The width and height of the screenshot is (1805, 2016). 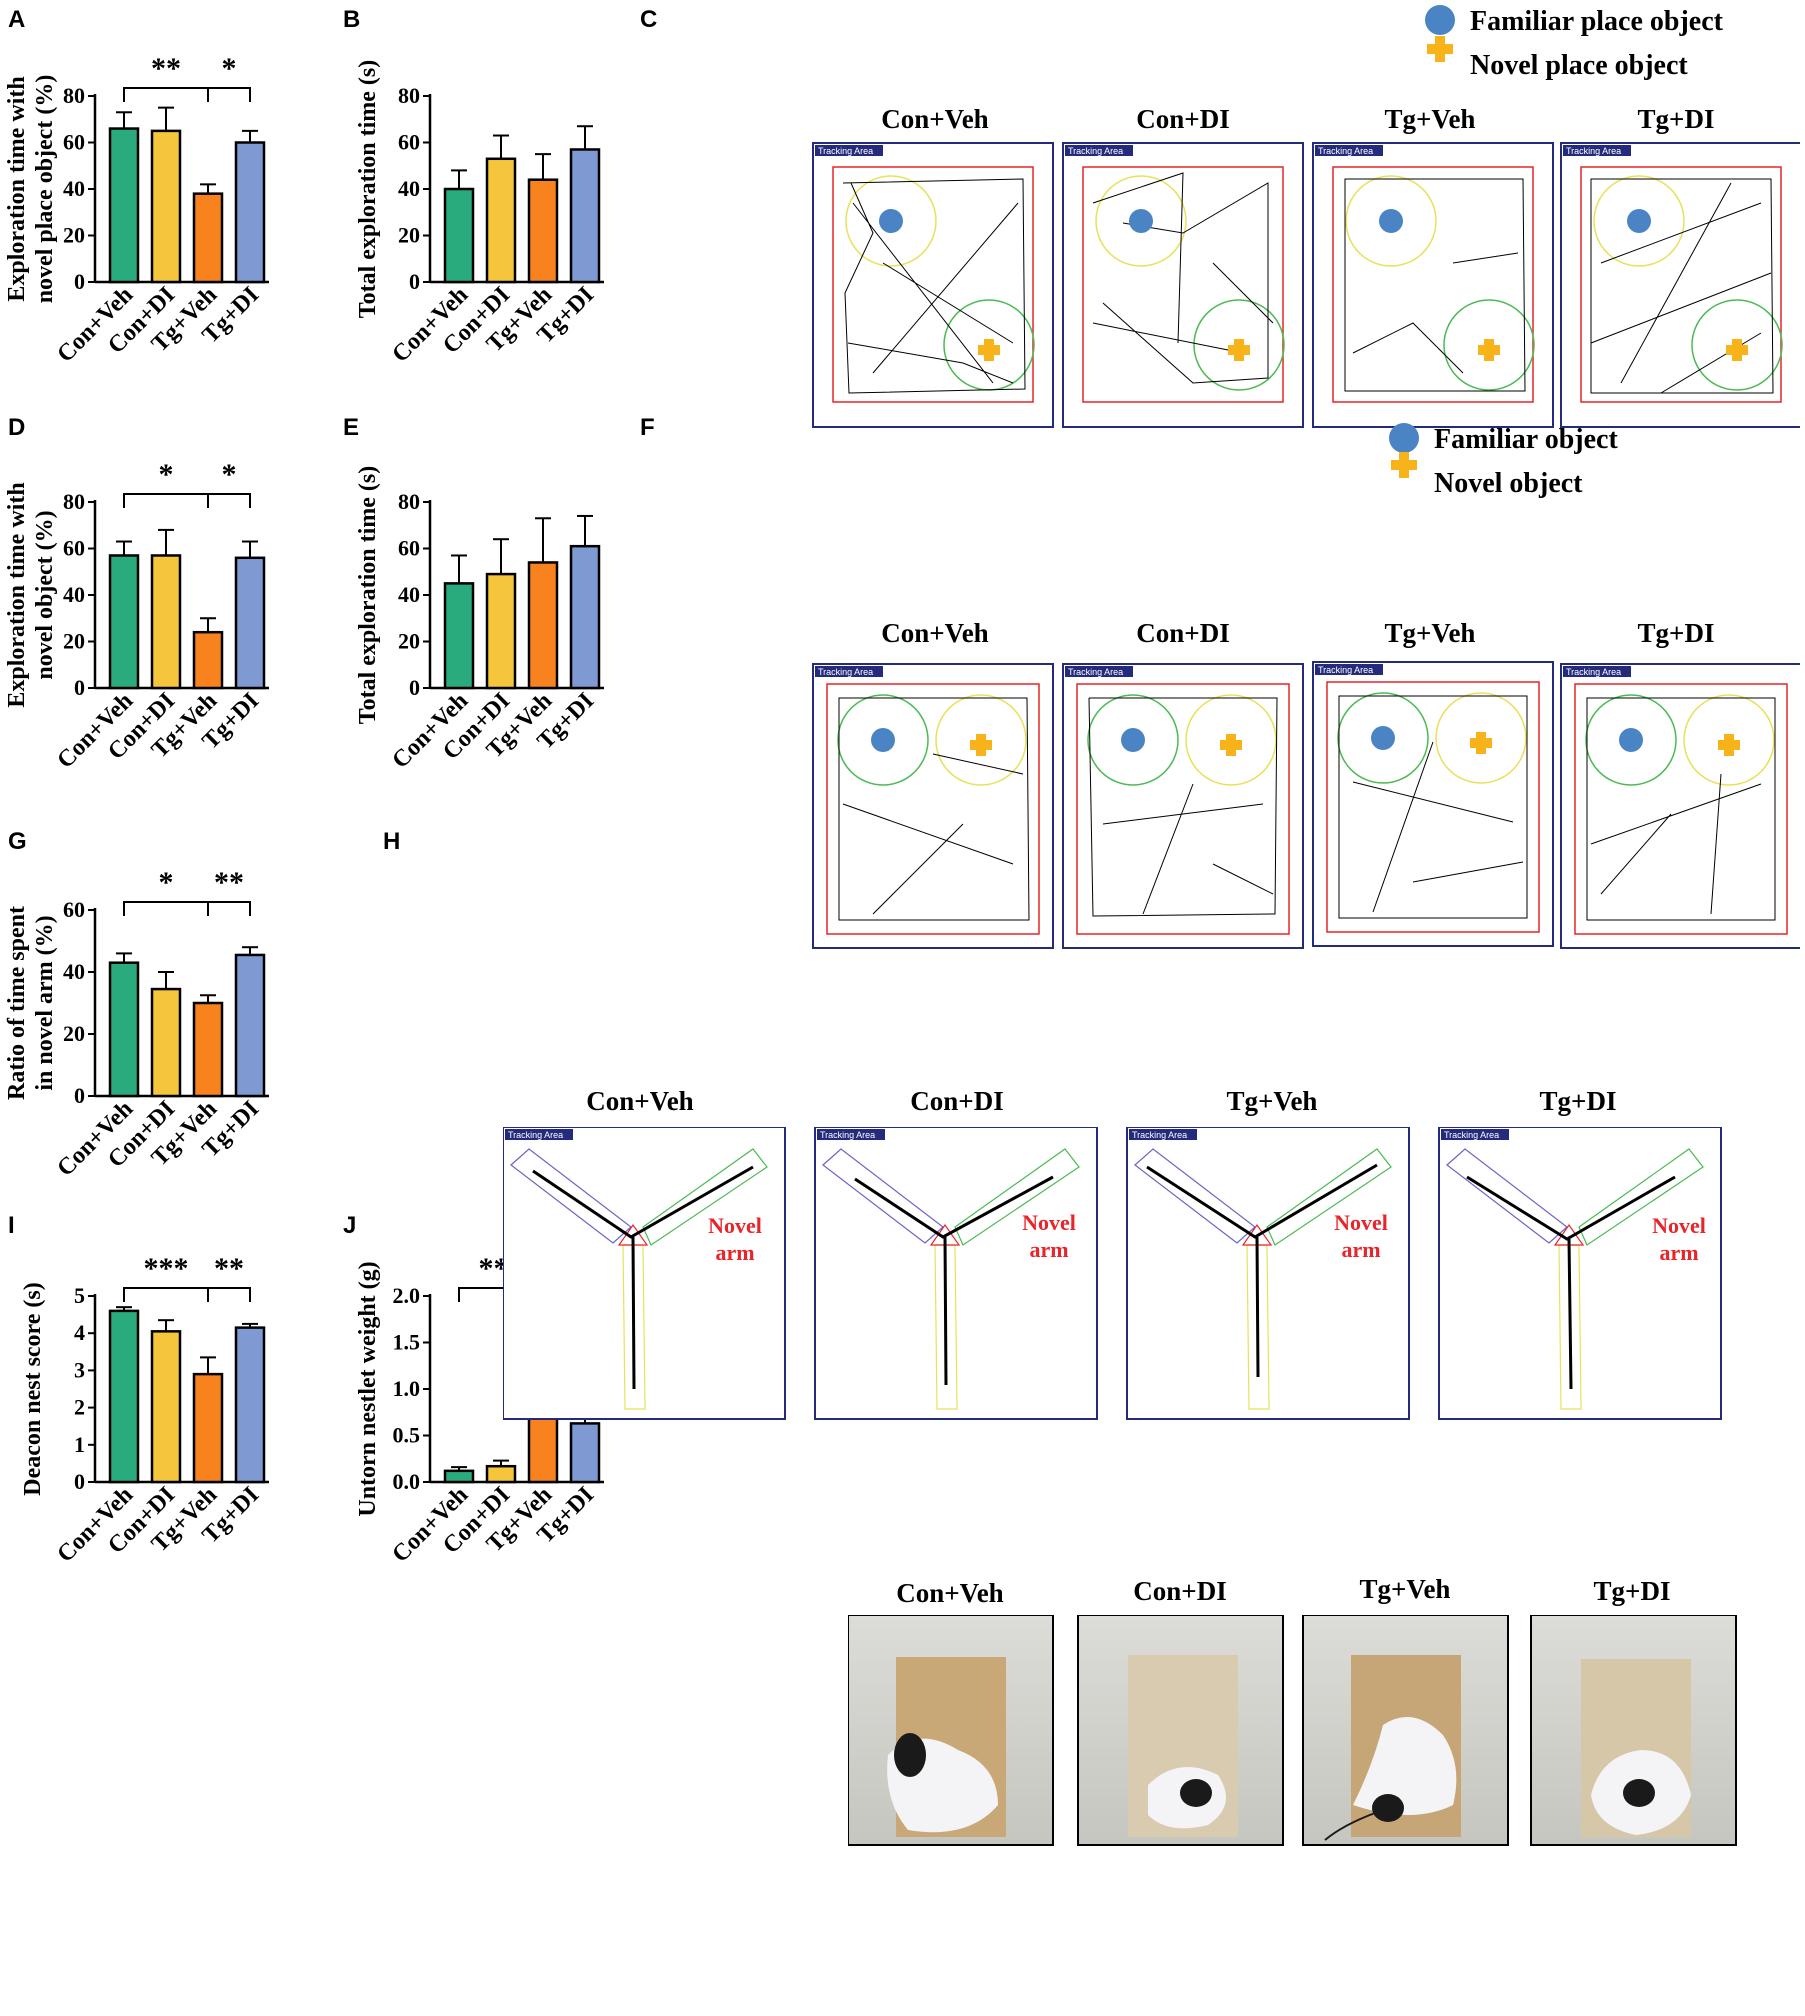 I want to click on track-title: Tg+DI, so click(x=1676, y=119).